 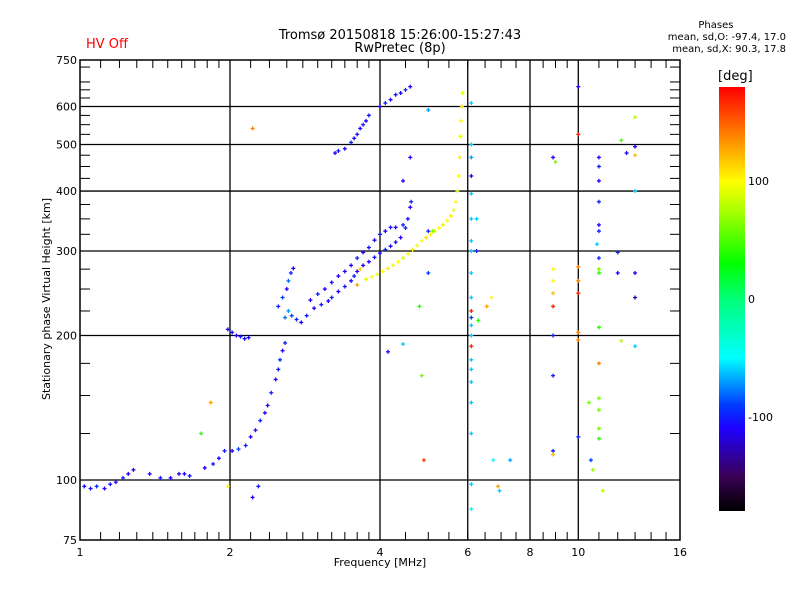 I want to click on chart-subtitle: RwPretec (8p), so click(x=400, y=48).